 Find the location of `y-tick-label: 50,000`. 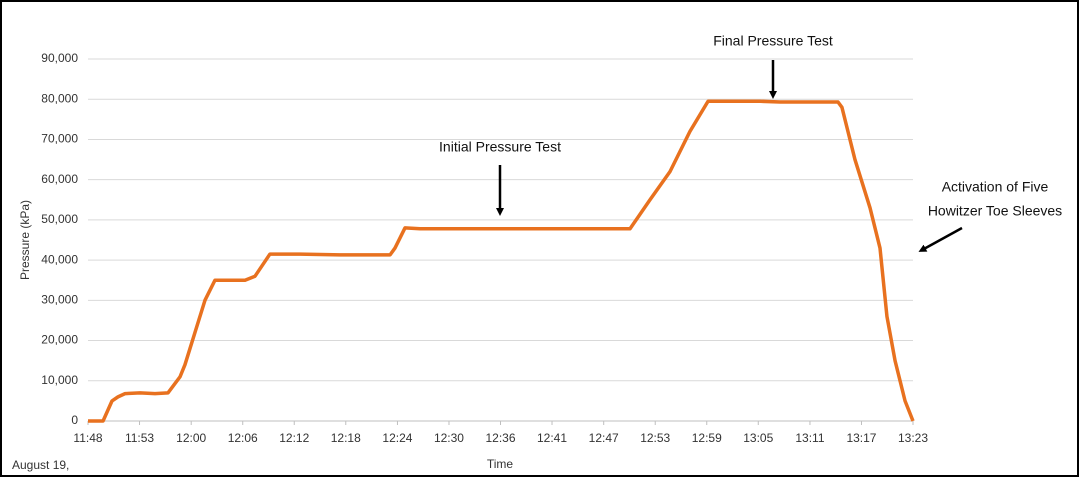

y-tick-label: 50,000 is located at coordinates (59, 219).